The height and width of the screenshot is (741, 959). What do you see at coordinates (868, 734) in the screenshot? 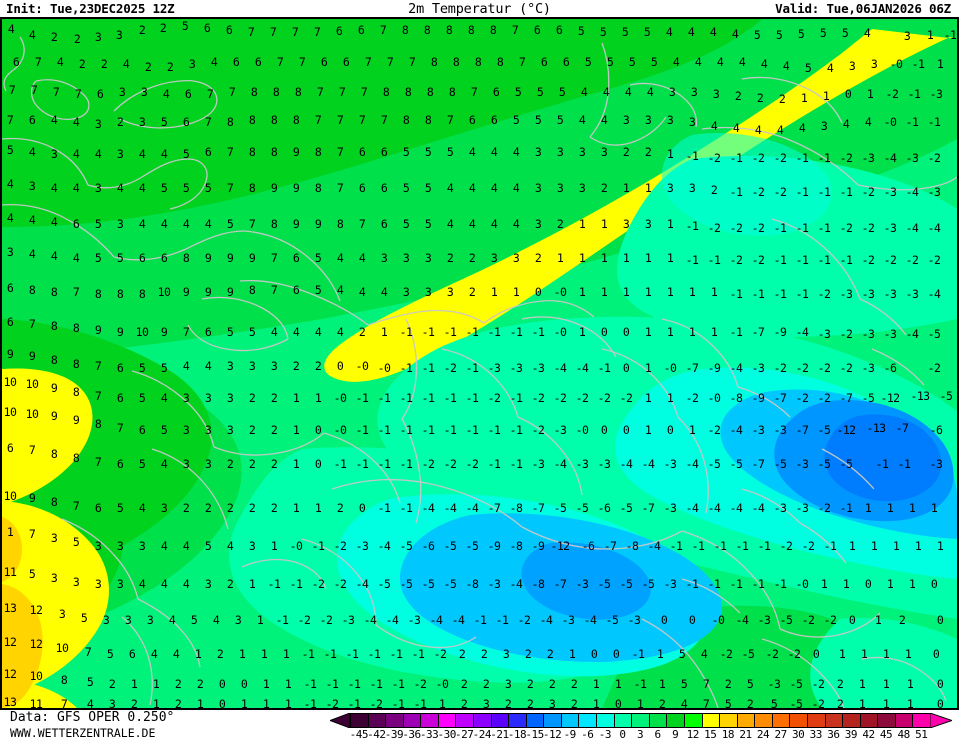
I see `colorbar-tick-label: 42` at bounding box center [868, 734].